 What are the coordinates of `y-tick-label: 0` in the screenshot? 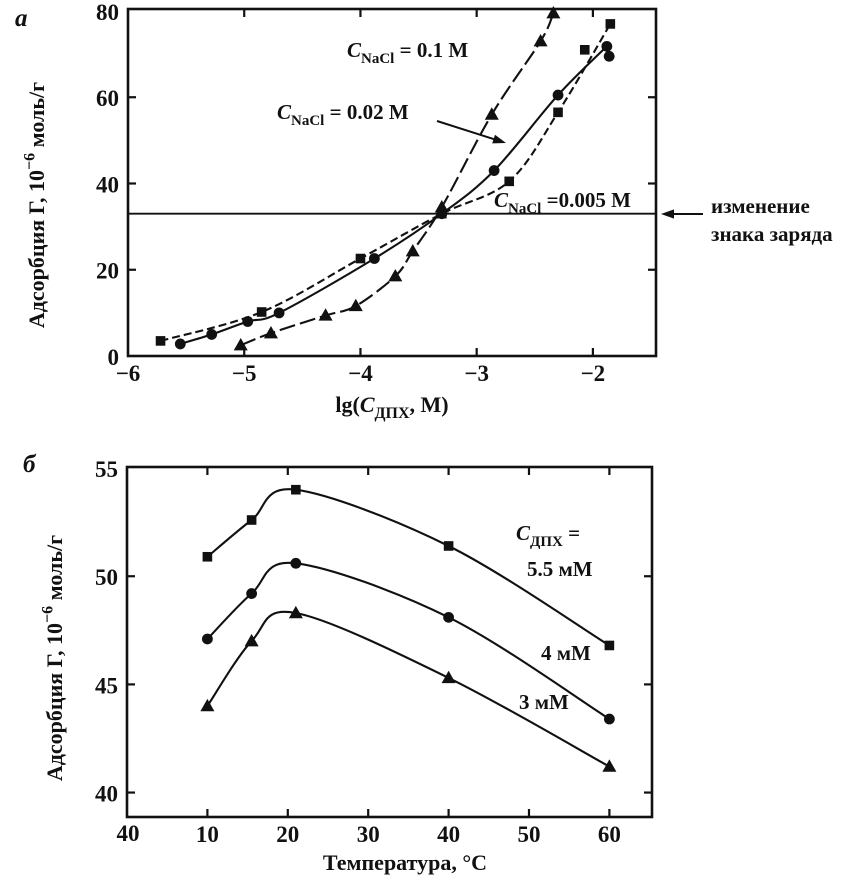 It's located at (114, 357).